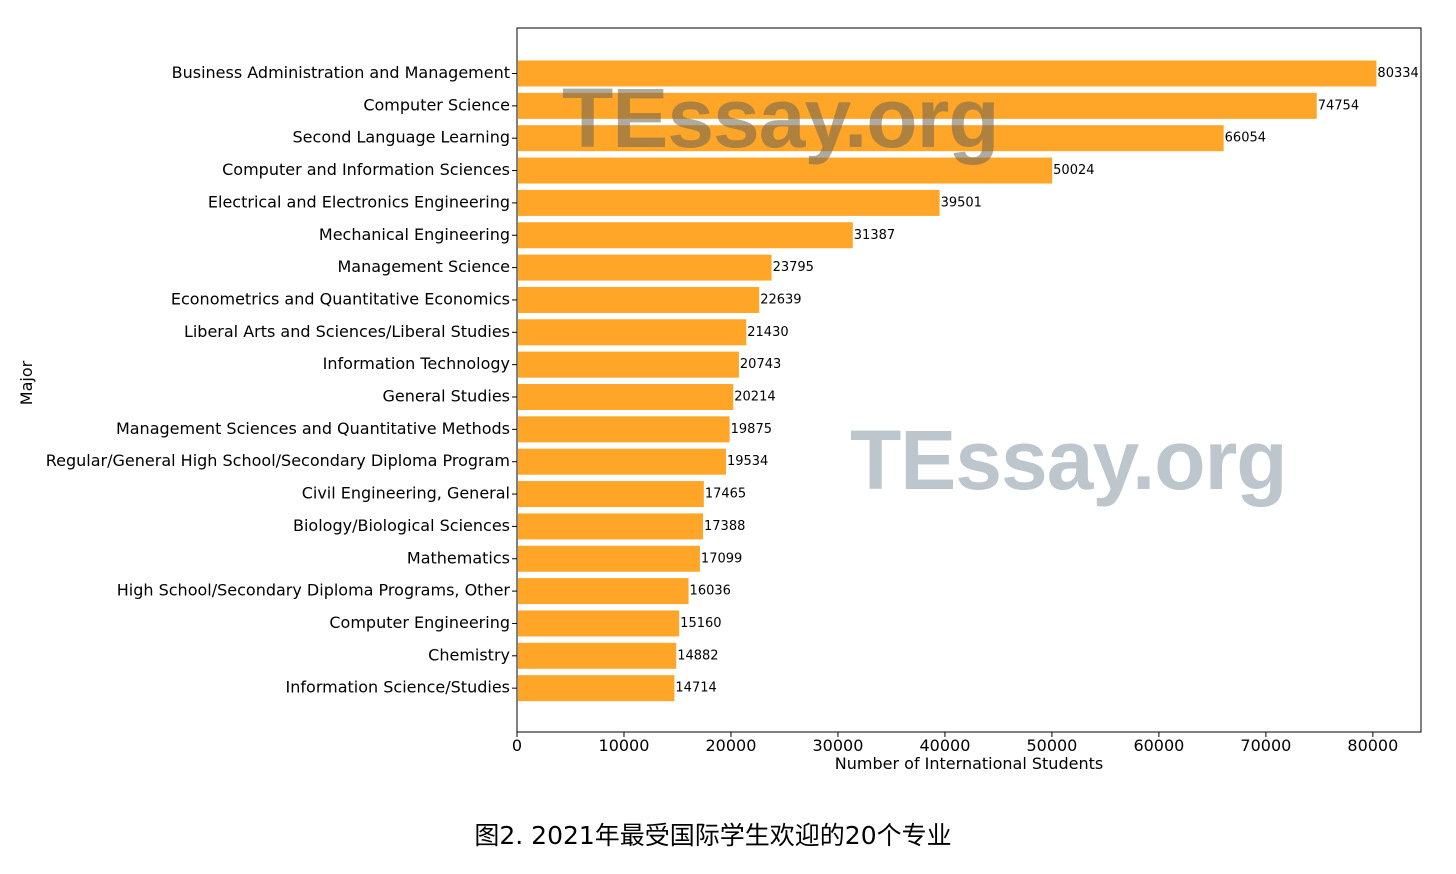 Image resolution: width=1456 pixels, height=874 pixels. What do you see at coordinates (747, 461) in the screenshot?
I see `bar-value-label: 19534` at bounding box center [747, 461].